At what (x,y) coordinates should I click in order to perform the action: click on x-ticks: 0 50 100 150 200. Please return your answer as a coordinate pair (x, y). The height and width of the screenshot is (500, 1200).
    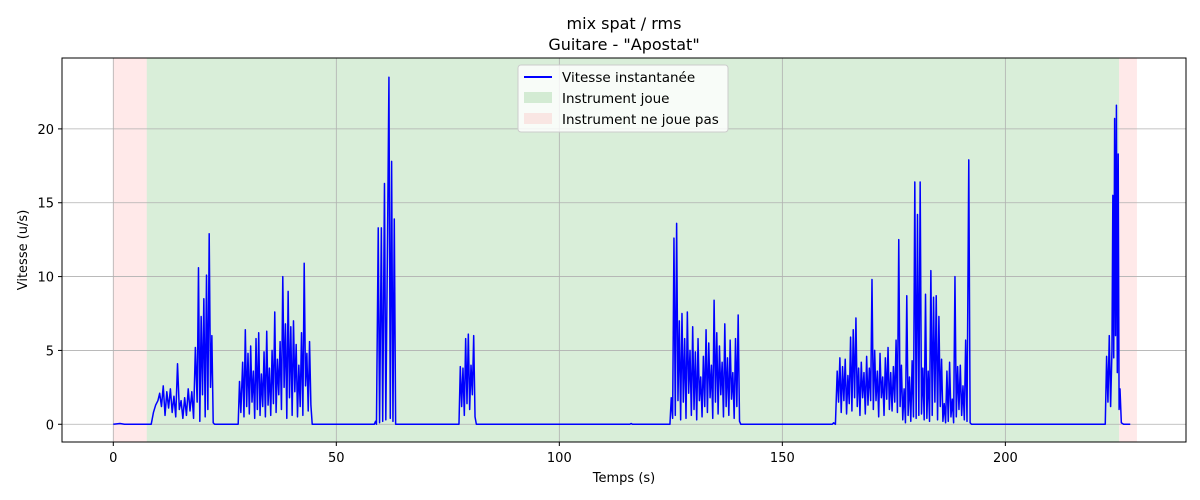
    Looking at the image, I should click on (563, 454).